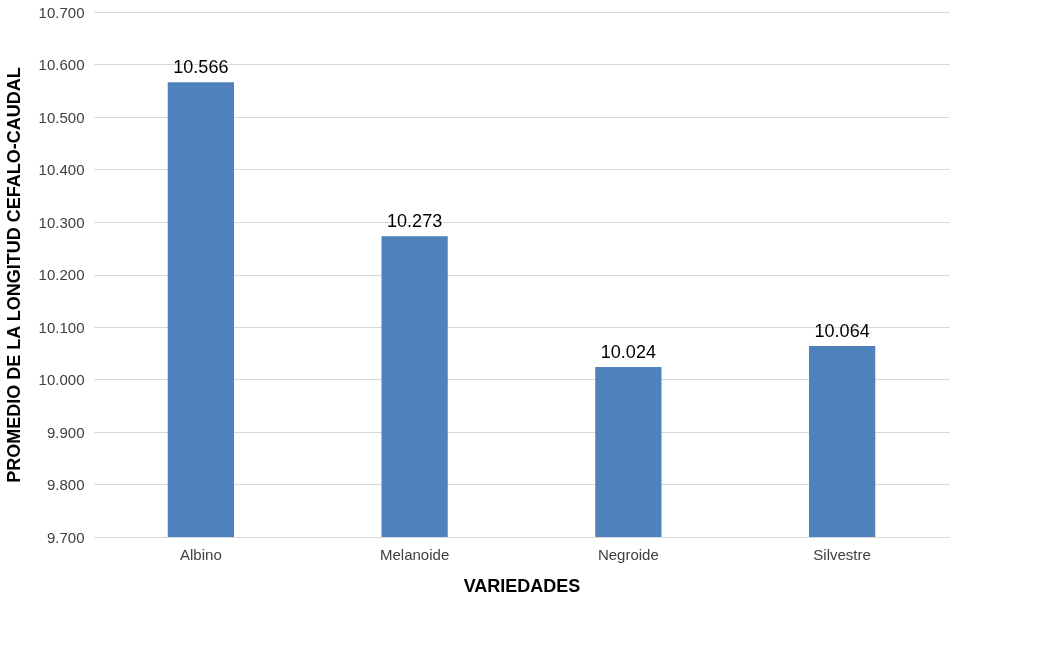  Describe the element at coordinates (61, 64) in the screenshot. I see `y-tick-label: 10.600` at that location.